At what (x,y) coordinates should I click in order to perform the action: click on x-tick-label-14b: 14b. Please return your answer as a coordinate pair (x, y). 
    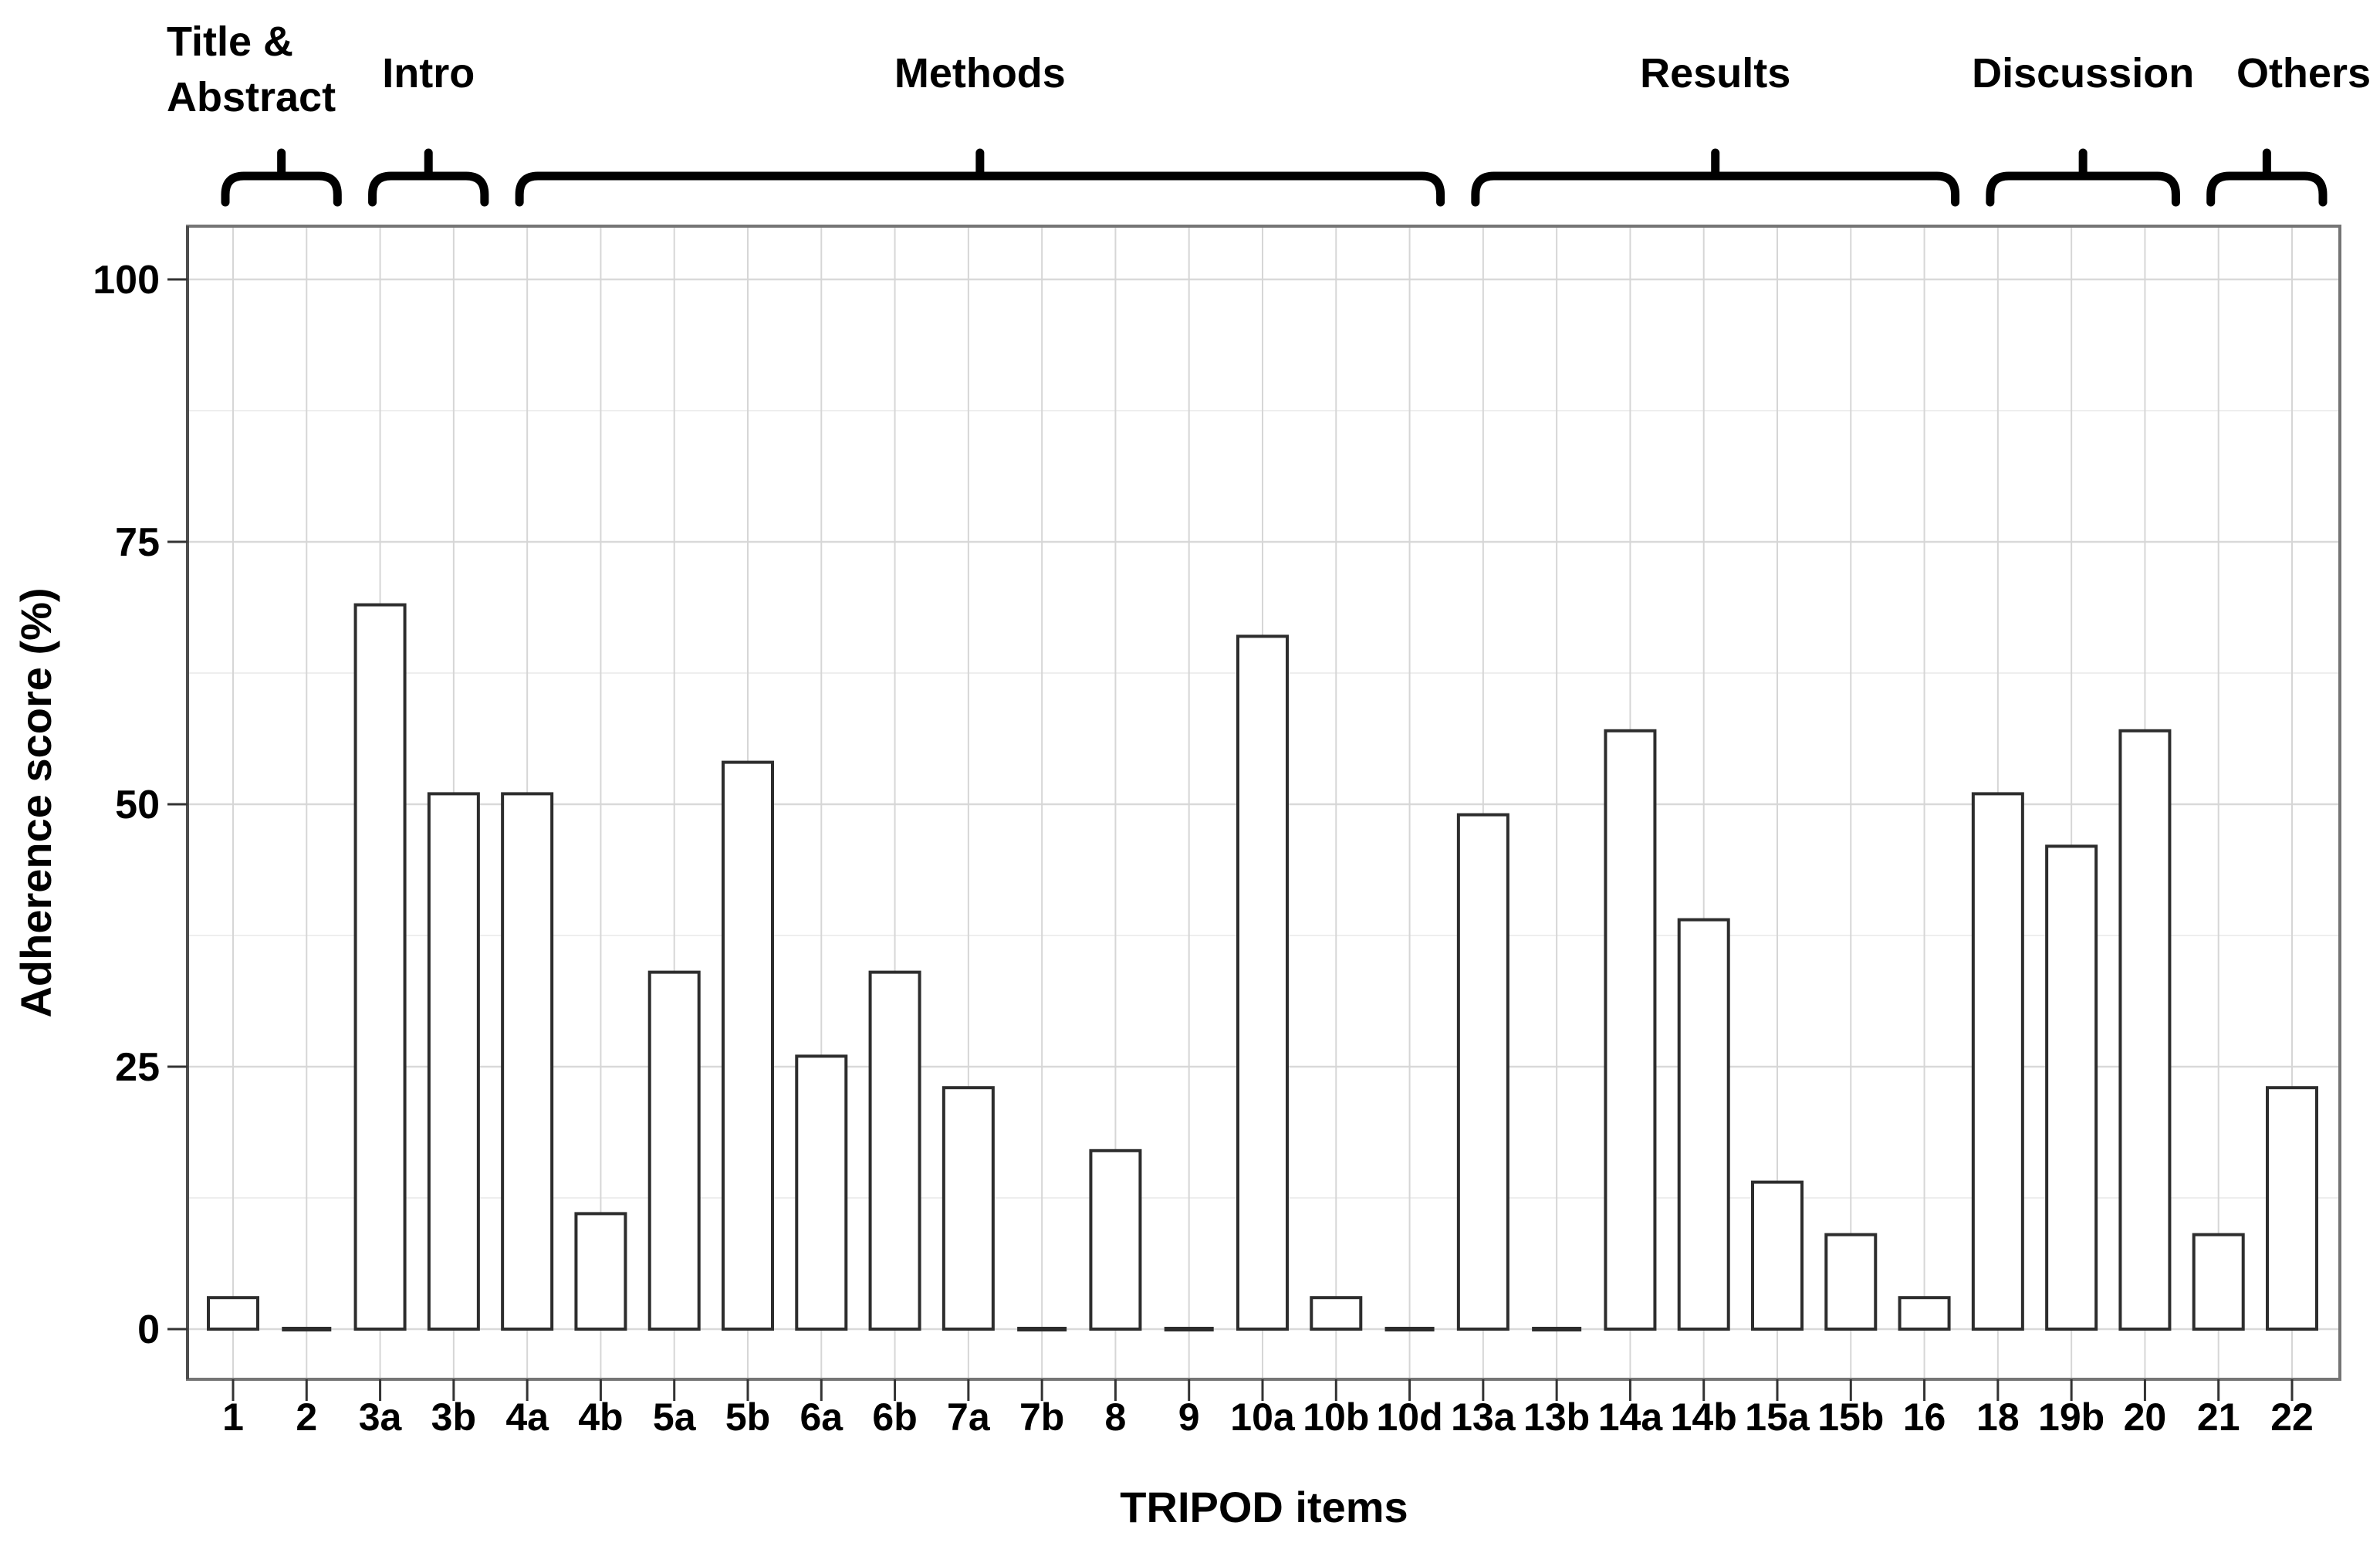
    Looking at the image, I should click on (1704, 1417).